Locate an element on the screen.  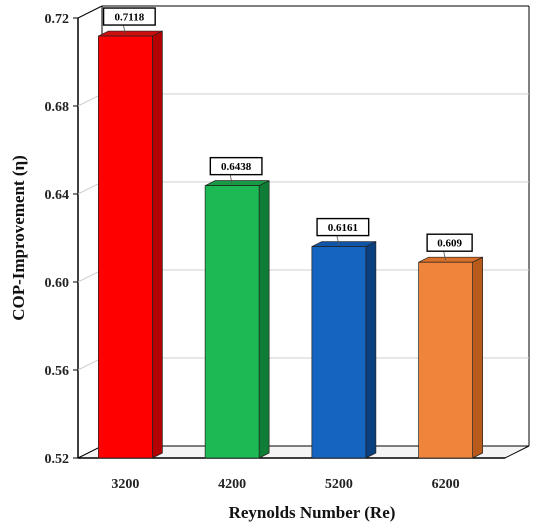
bar-3200: 0.7118 is located at coordinates (130, 233).